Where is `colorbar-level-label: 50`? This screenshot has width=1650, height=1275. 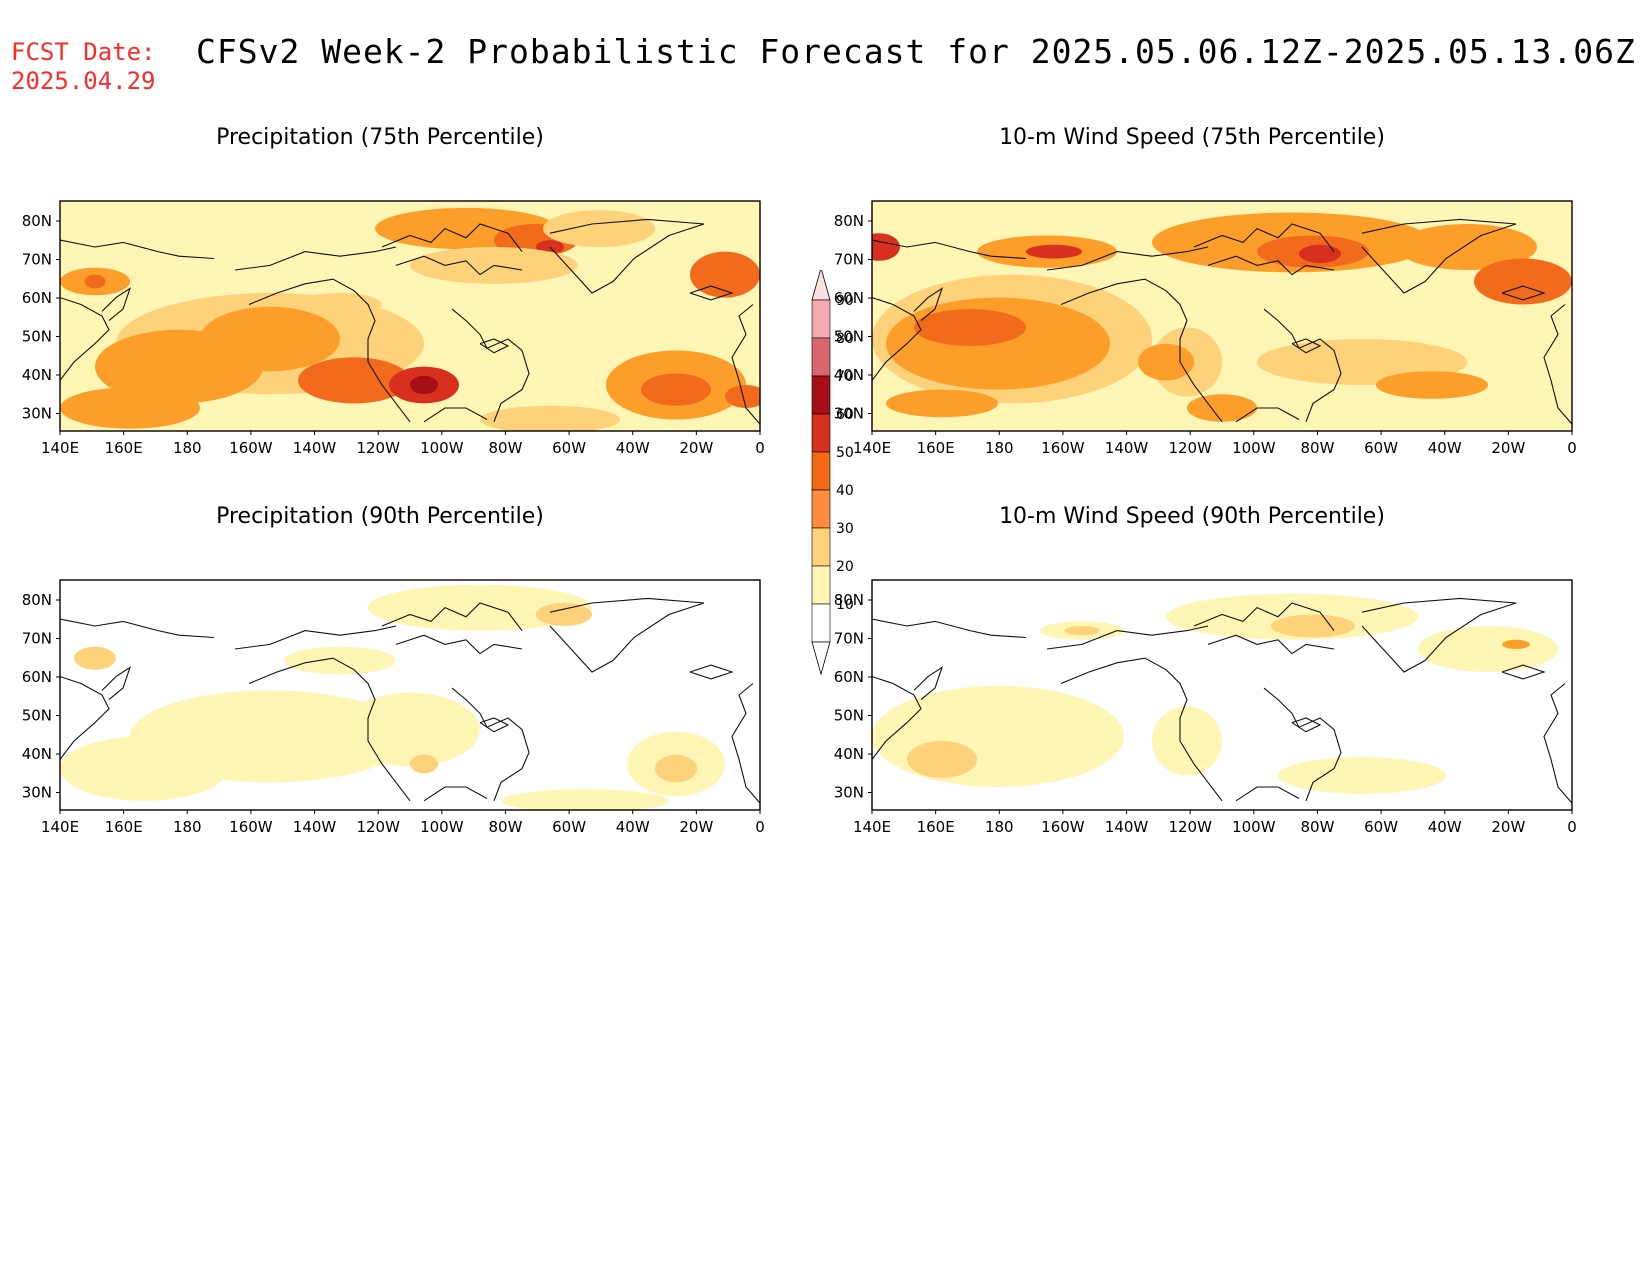
colorbar-level-label: 50 is located at coordinates (845, 453).